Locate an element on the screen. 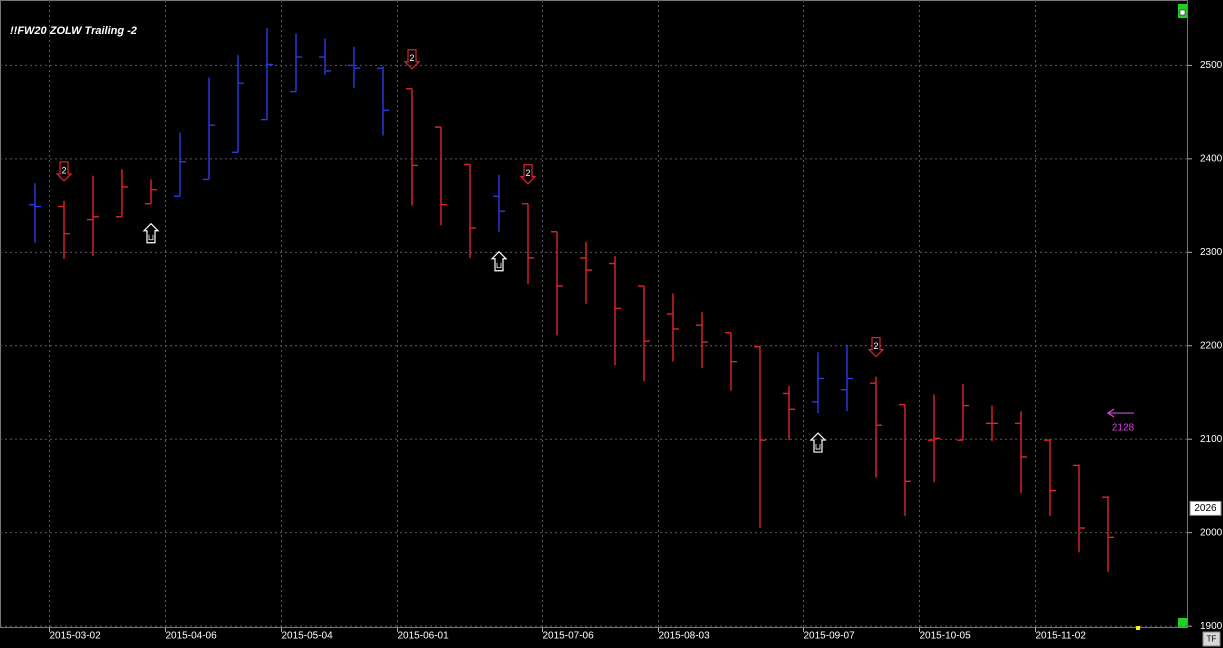  scroll-top-icon is located at coordinates (1182, 12).